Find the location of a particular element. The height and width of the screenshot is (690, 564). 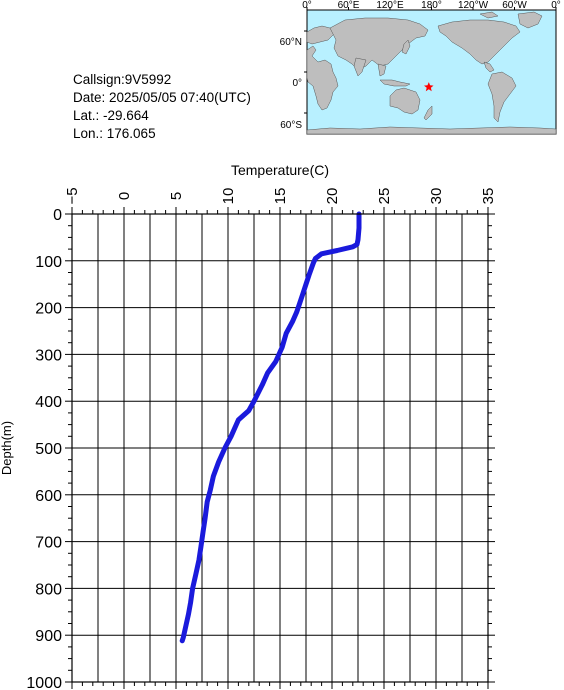

land-north-america is located at coordinates (479, 42).